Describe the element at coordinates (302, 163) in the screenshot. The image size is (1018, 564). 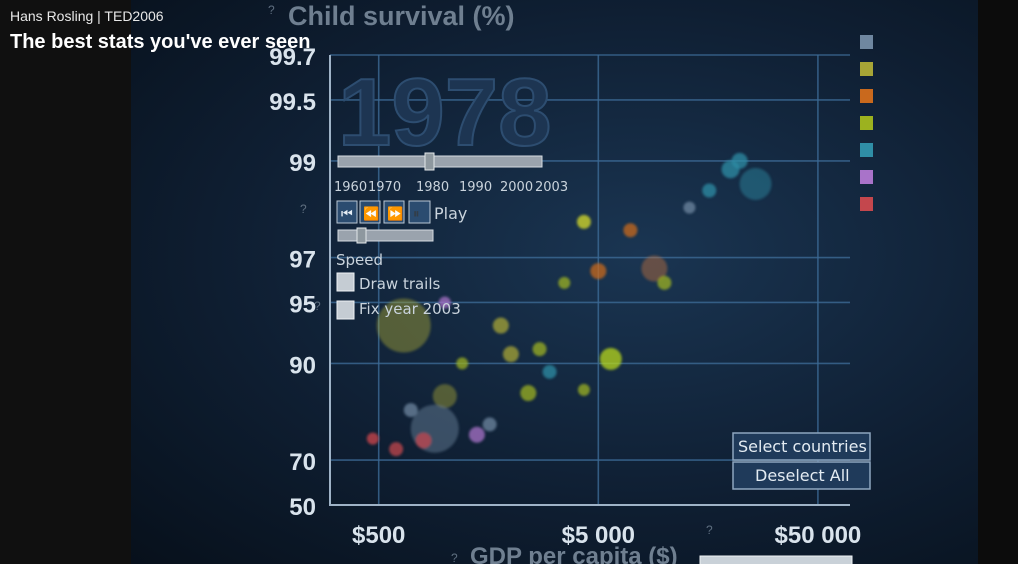
I see `y-tick-label: 99` at that location.